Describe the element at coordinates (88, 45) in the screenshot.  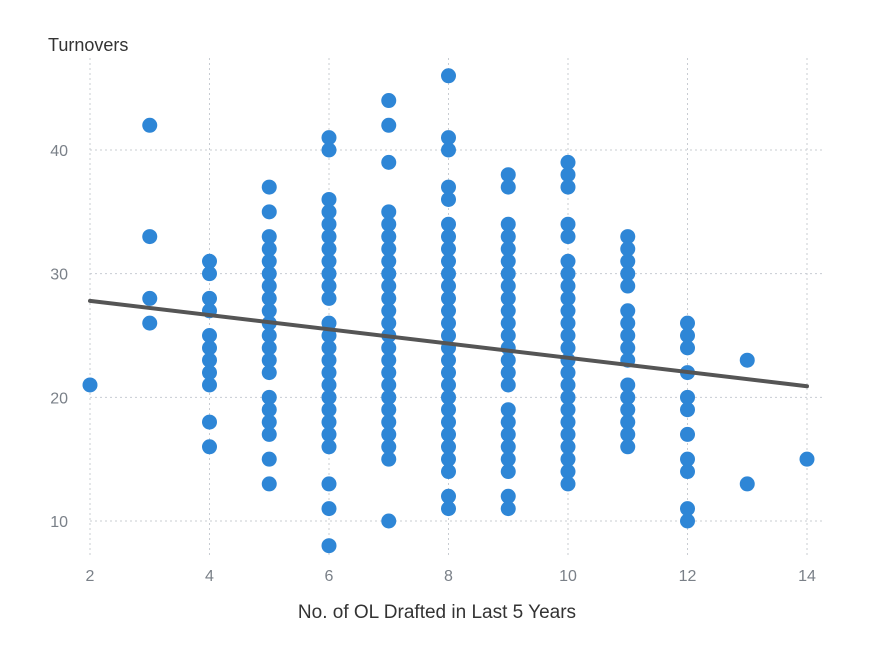
I see `y-axis-label: Turnovers` at that location.